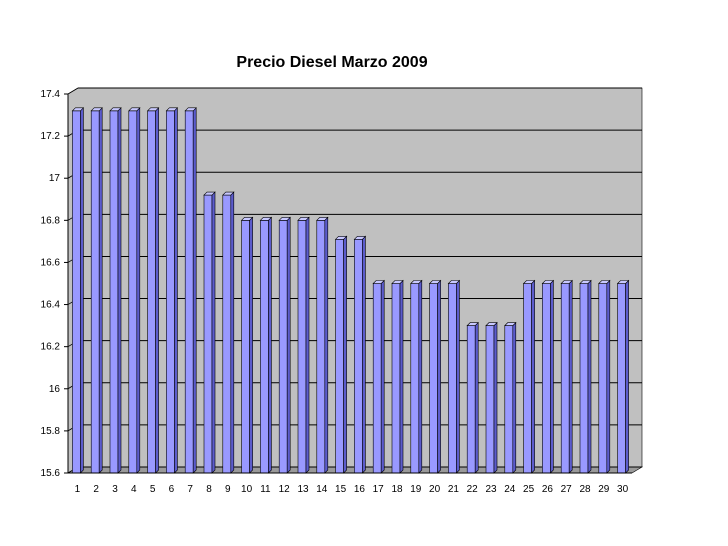  What do you see at coordinates (51, 305) in the screenshot?
I see `y-tick-label: 16.4` at bounding box center [51, 305].